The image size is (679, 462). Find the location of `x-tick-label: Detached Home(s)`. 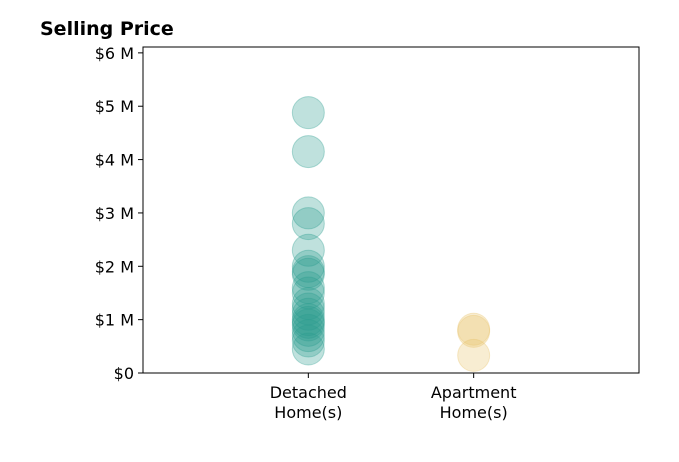

x-tick-label: Detached Home(s) is located at coordinates (308, 402).